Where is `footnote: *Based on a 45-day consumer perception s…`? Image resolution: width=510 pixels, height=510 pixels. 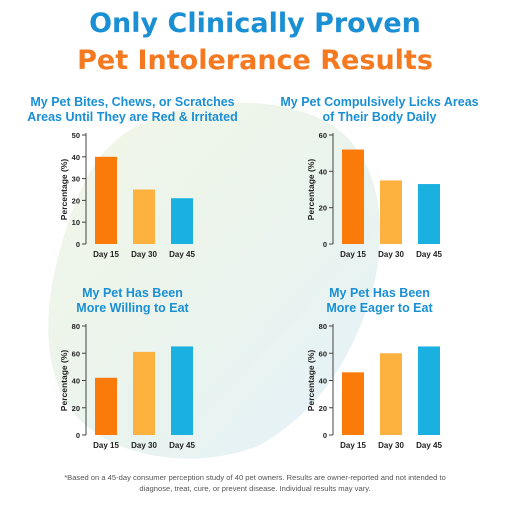 footnote: *Based on a 45-day consumer perception s… is located at coordinates (255, 483).